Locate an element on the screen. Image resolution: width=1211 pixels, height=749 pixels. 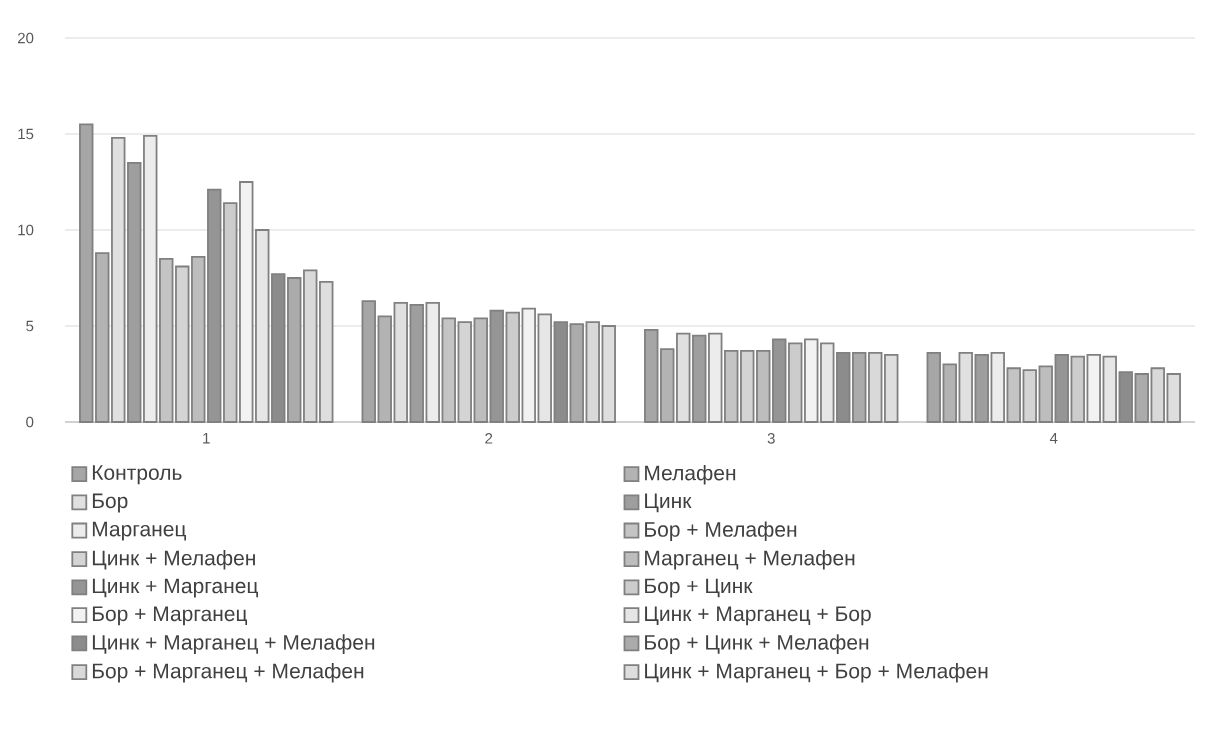
x-tick-label: 1 is located at coordinates (206, 438).